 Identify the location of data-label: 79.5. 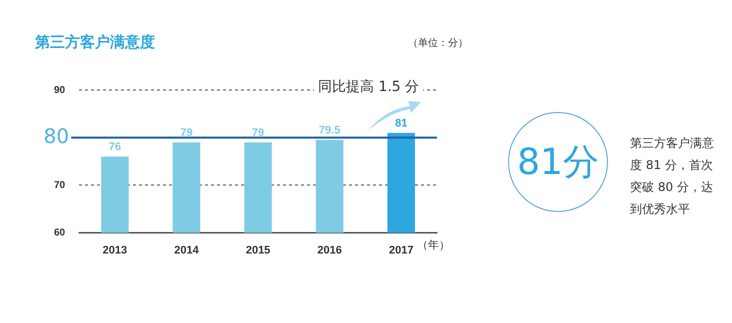
(329, 130).